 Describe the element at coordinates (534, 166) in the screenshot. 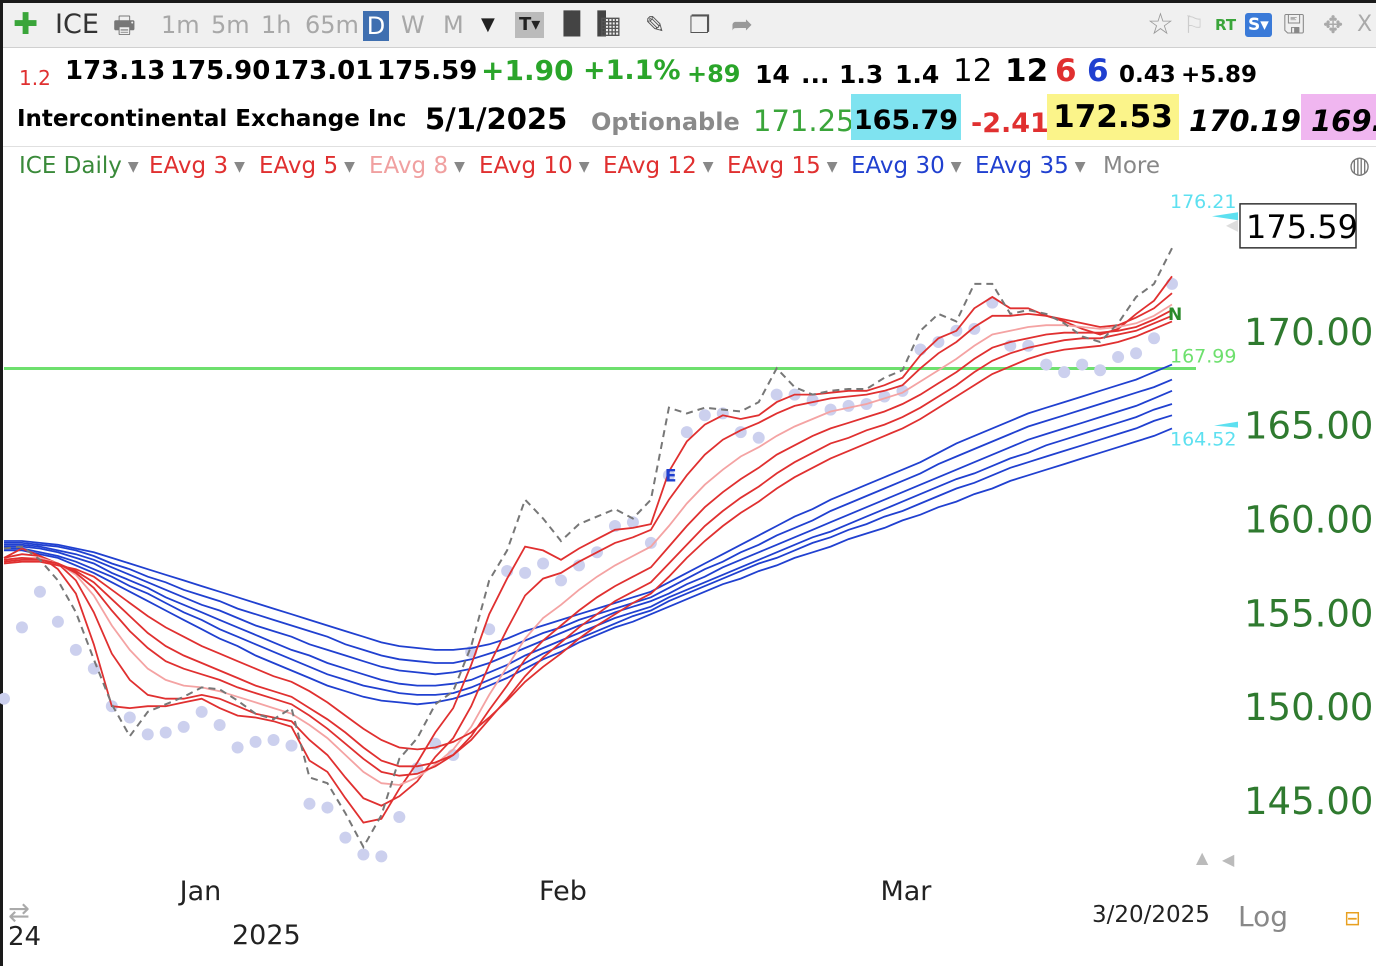

I see `indicator-eavg-10: EAvg 10 ▼` at that location.